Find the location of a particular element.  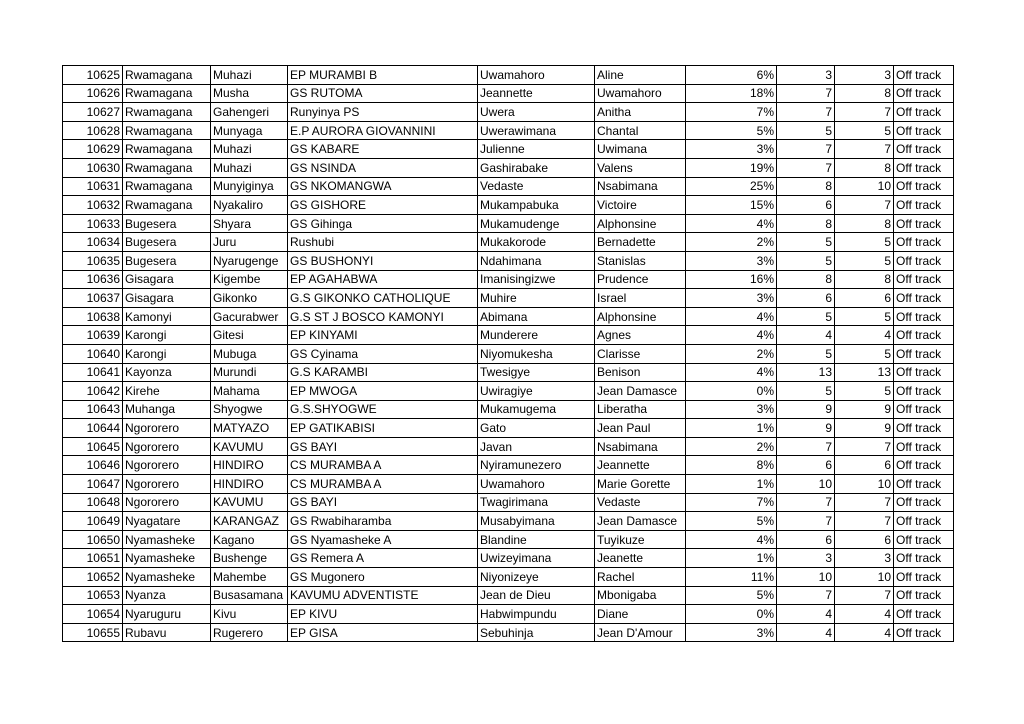

table-cell: 9 is located at coordinates (864, 428).